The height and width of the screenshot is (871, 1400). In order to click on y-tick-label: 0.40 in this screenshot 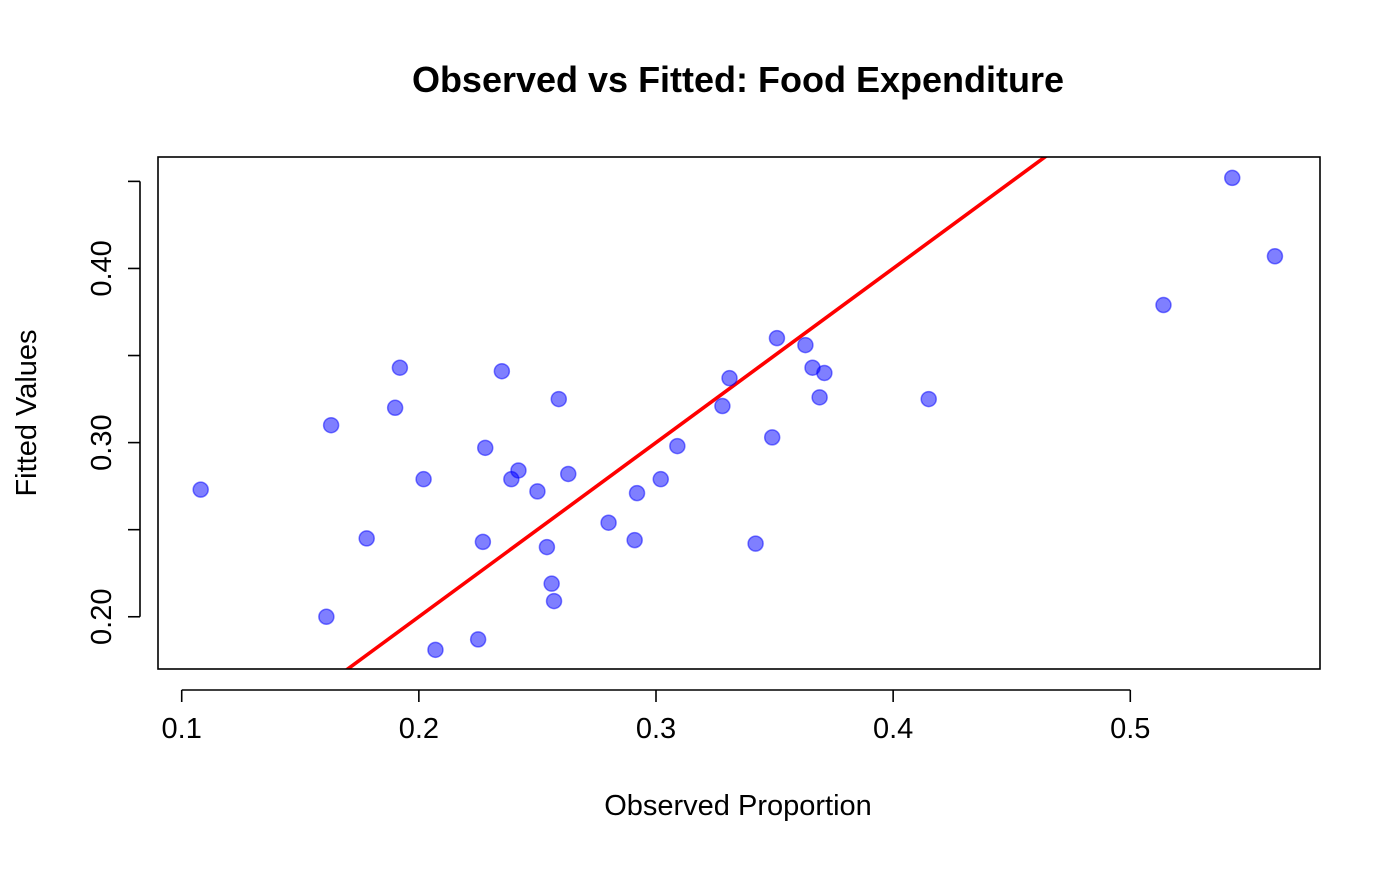, I will do `click(102, 268)`.